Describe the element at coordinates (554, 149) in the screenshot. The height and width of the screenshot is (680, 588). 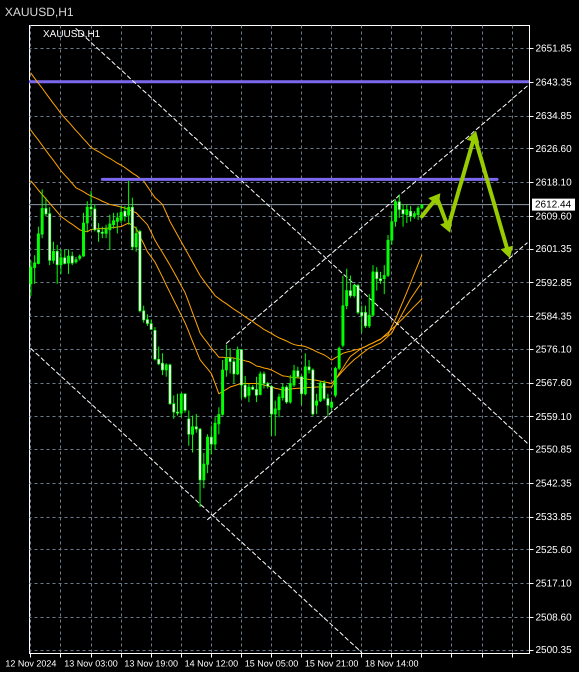
I see `y-tick-label: 2626.60` at that location.